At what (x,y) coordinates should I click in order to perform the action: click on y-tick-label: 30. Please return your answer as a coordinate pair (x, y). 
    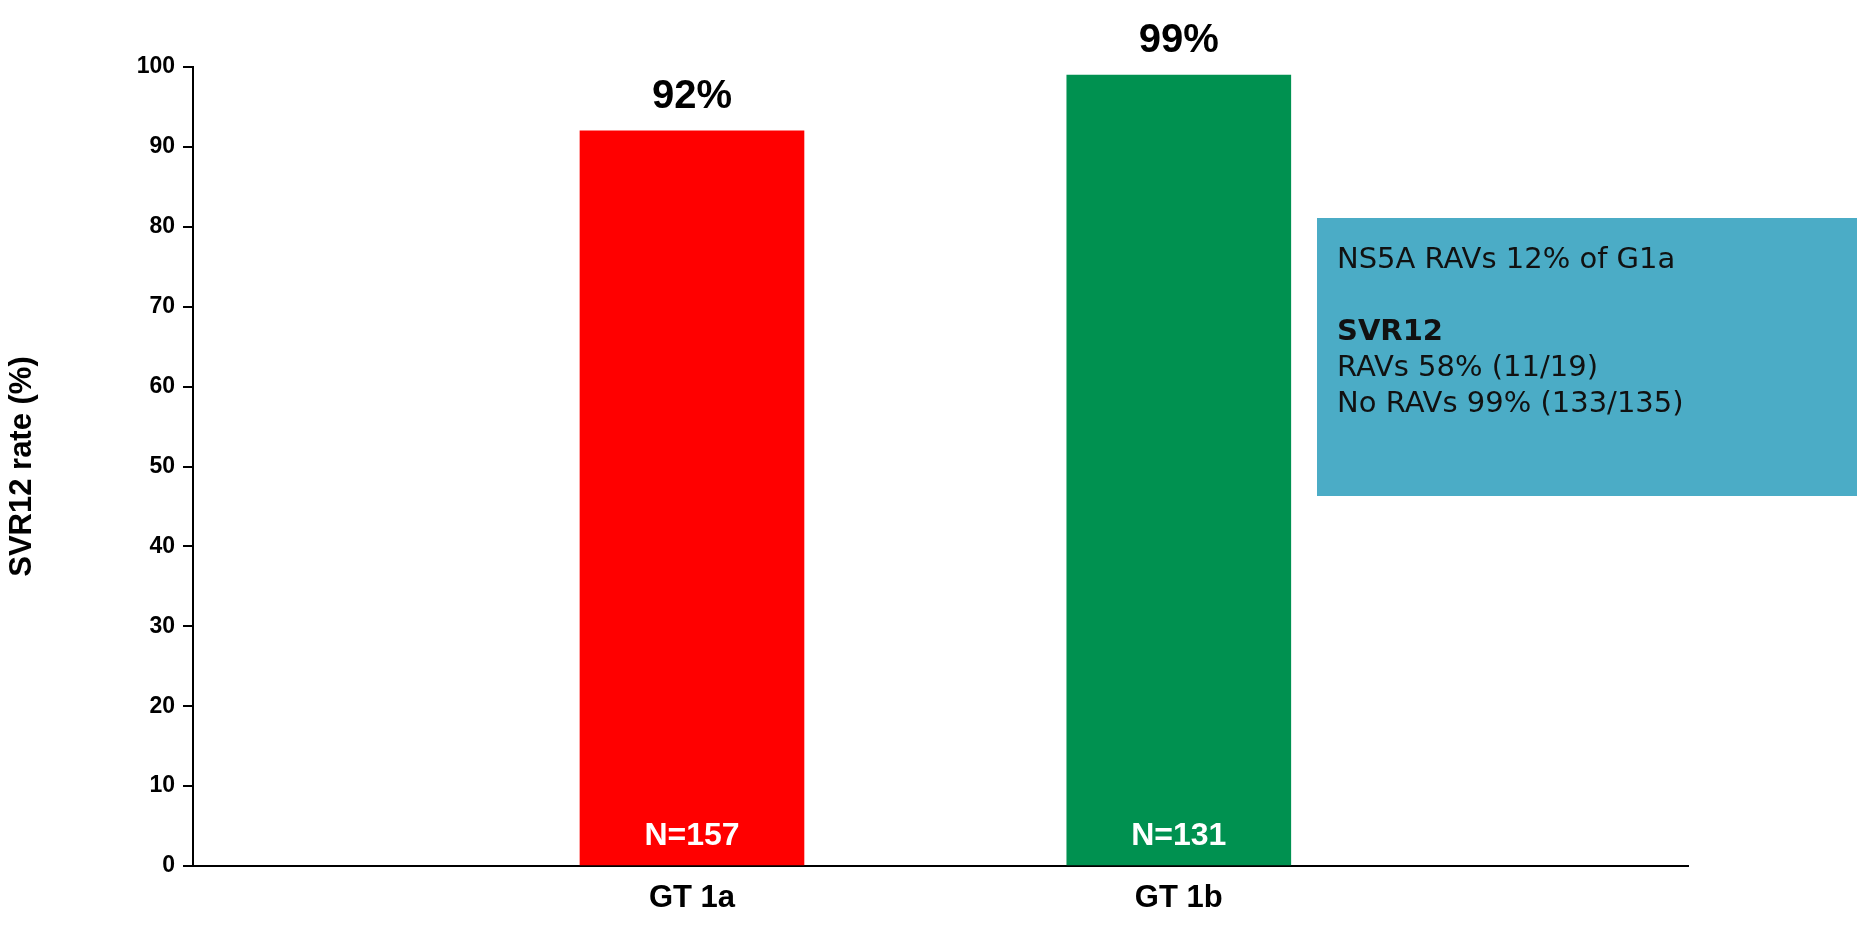
    Looking at the image, I should click on (162, 624).